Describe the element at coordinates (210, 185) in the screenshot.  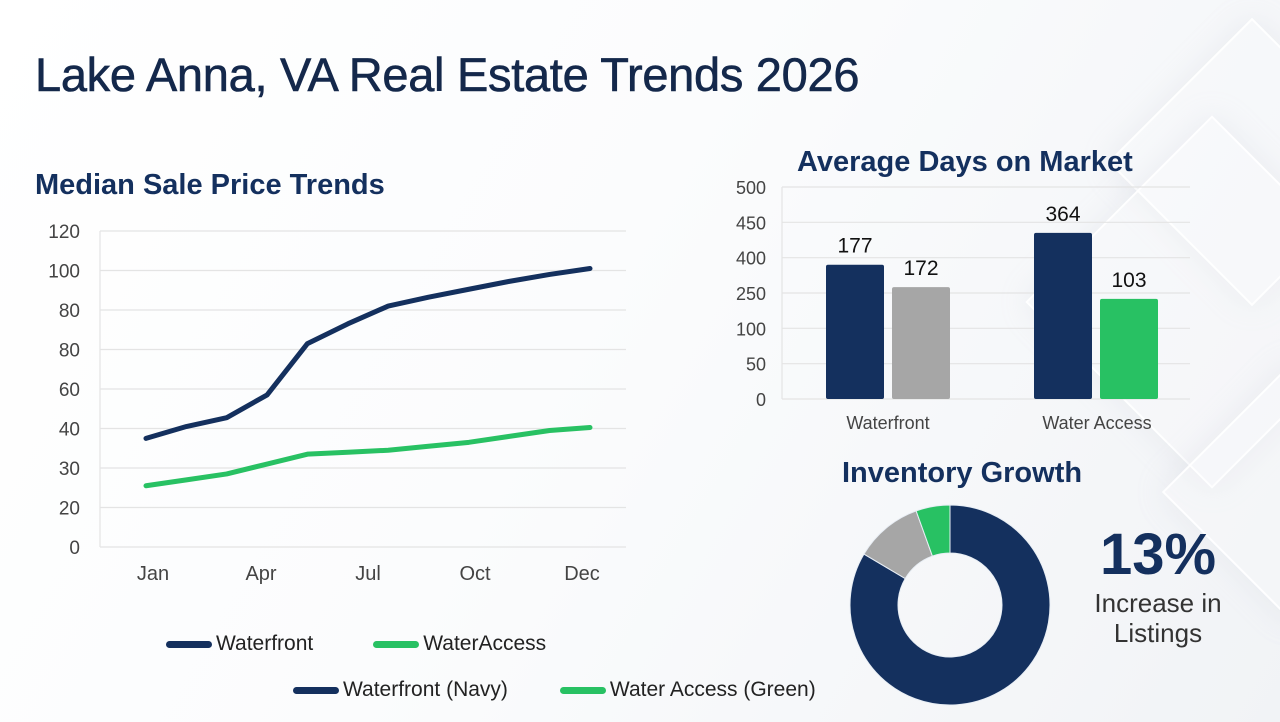
I see `line-chart-title: Median Sale Price Trends` at that location.